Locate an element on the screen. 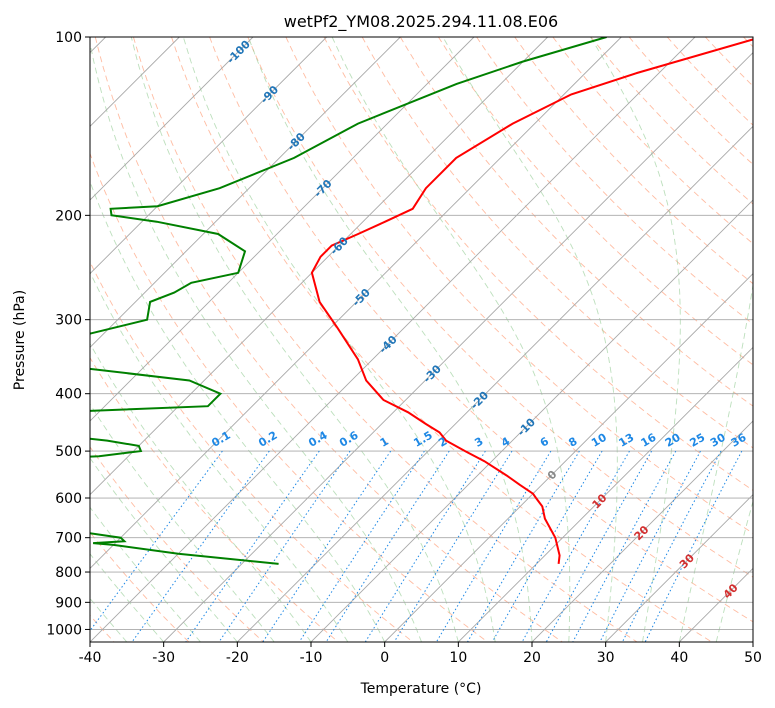 The image size is (775, 708). dry-adiabat-label: -70 is located at coordinates (322, 188).